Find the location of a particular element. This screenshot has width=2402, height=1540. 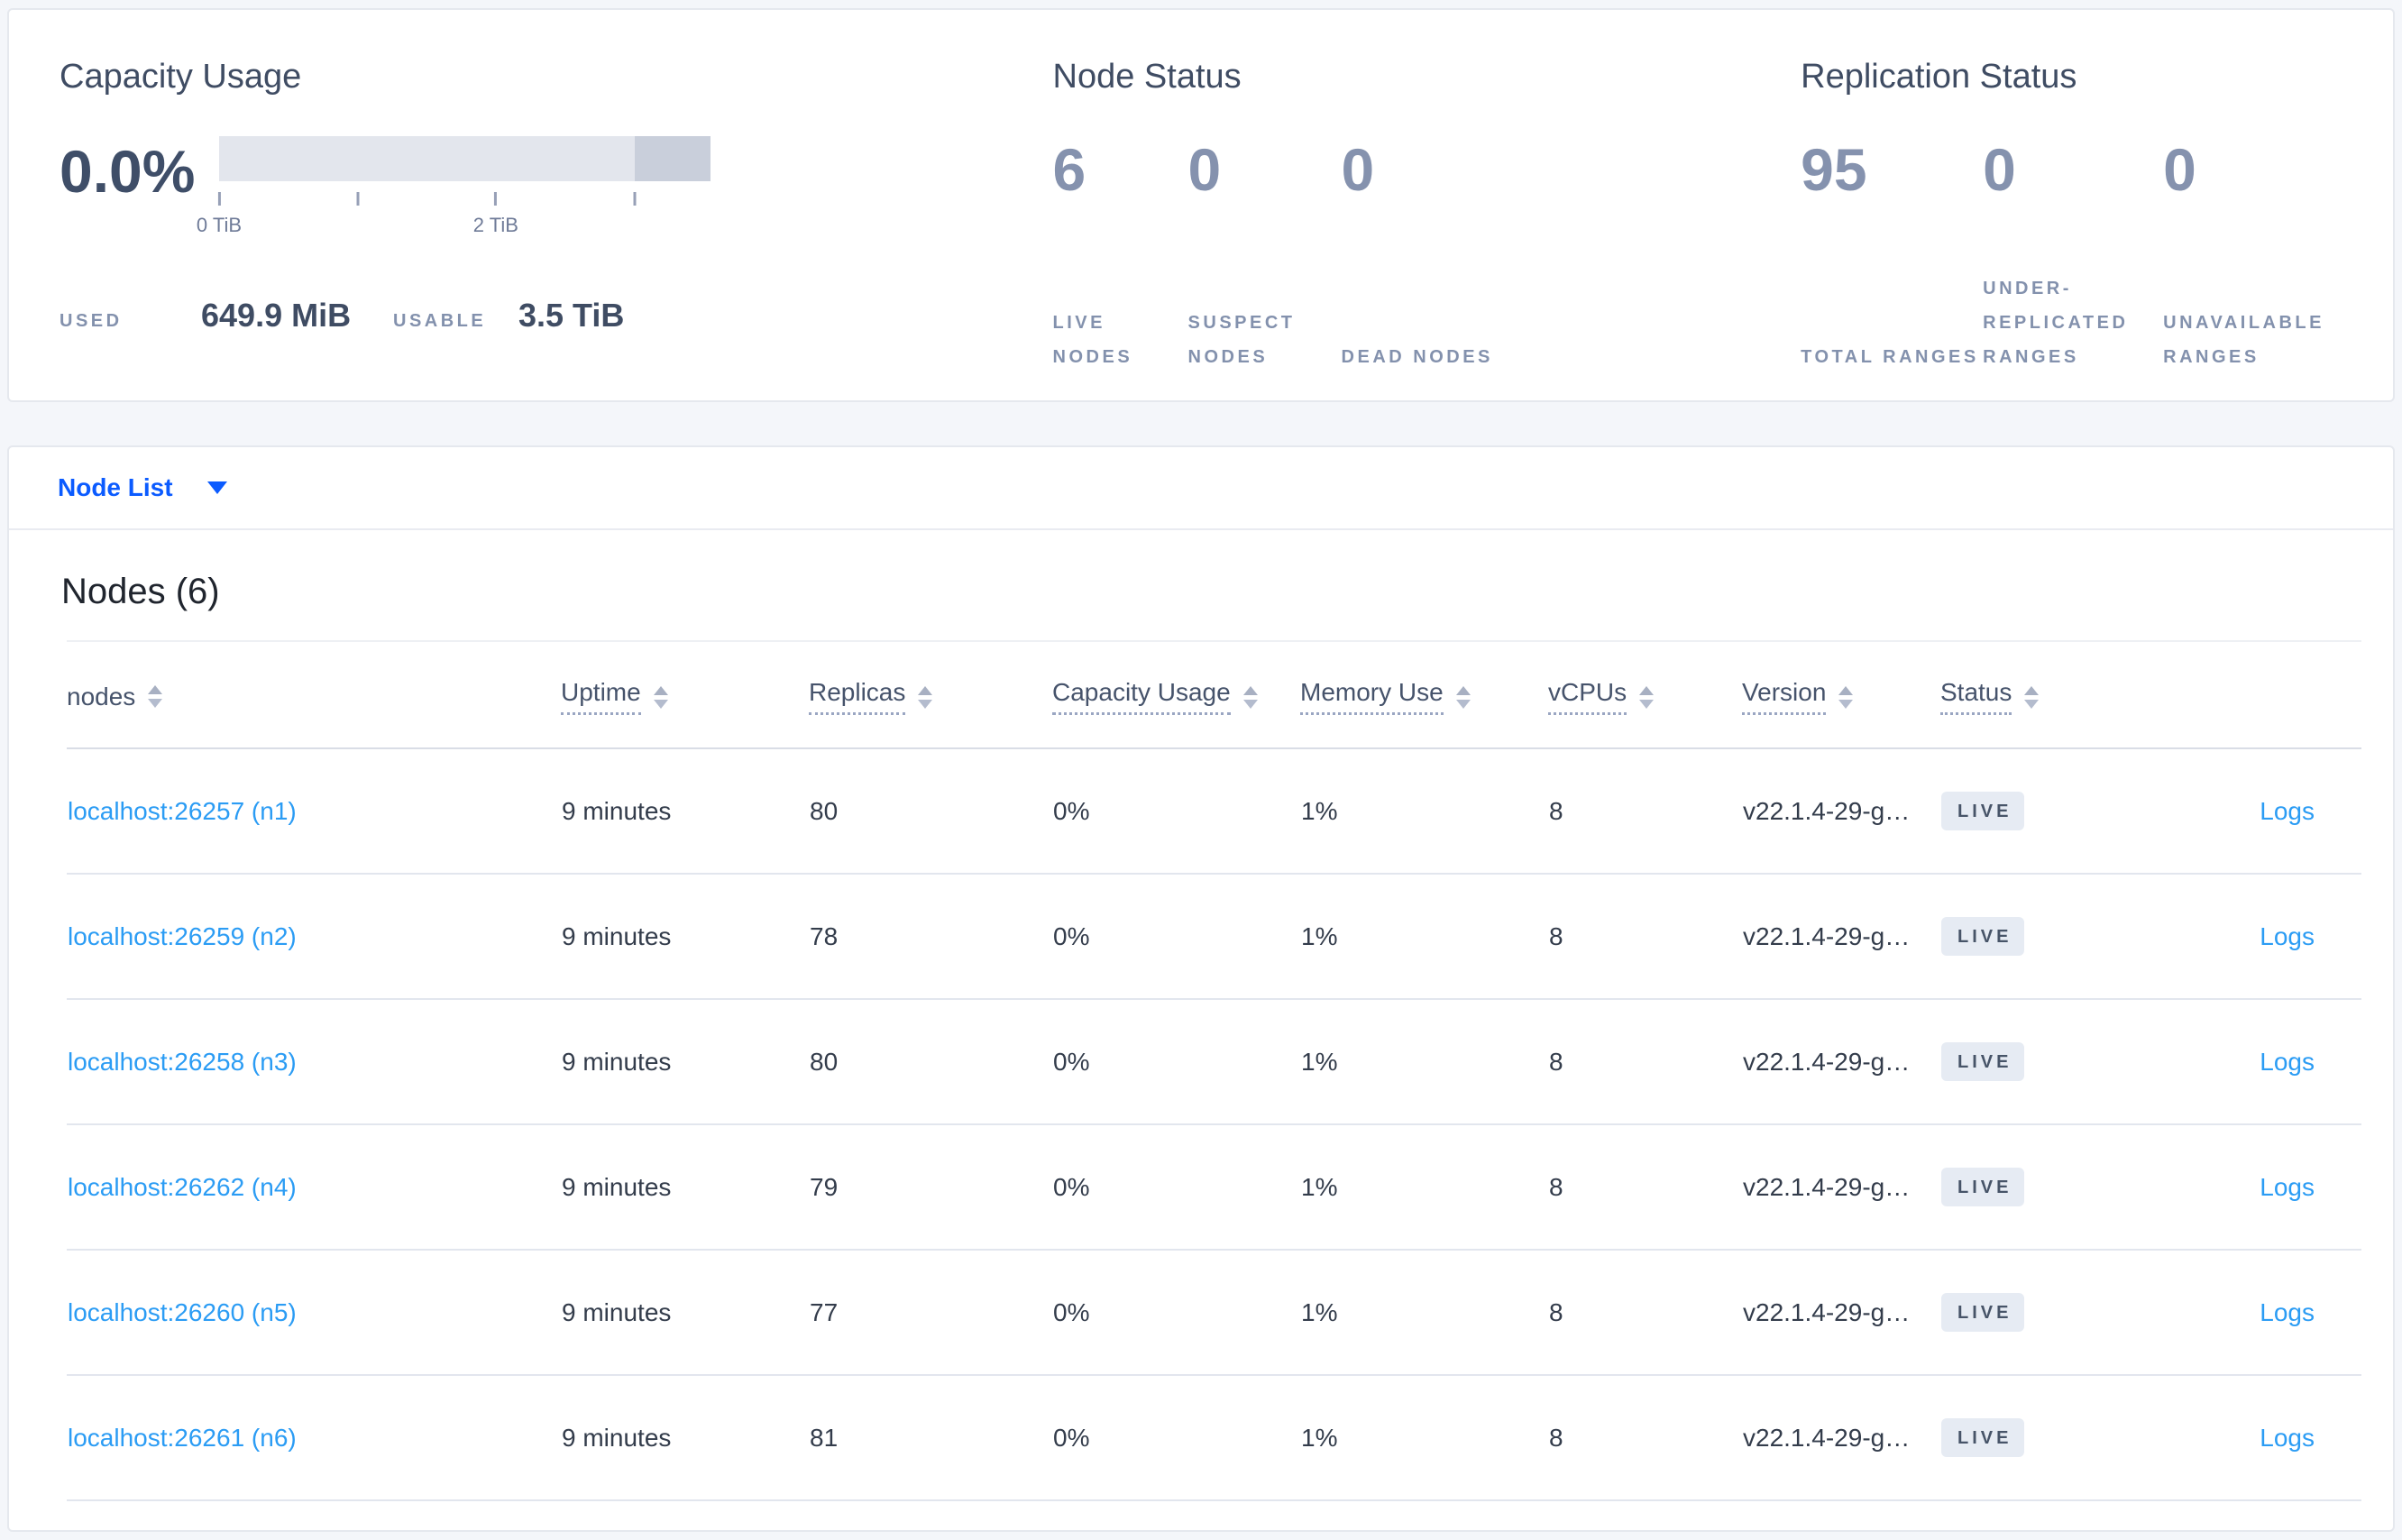

column-header is located at coordinates (2272, 694).